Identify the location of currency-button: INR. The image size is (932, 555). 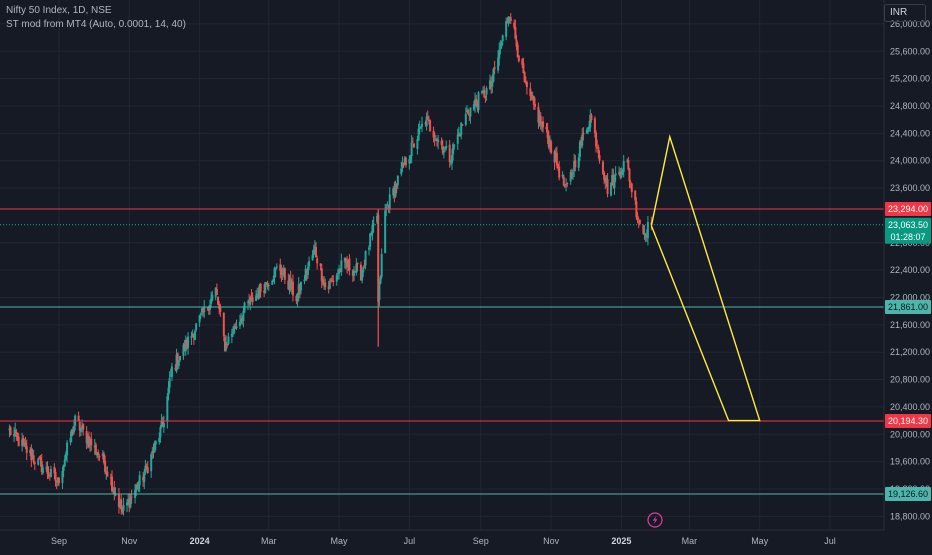
(905, 13).